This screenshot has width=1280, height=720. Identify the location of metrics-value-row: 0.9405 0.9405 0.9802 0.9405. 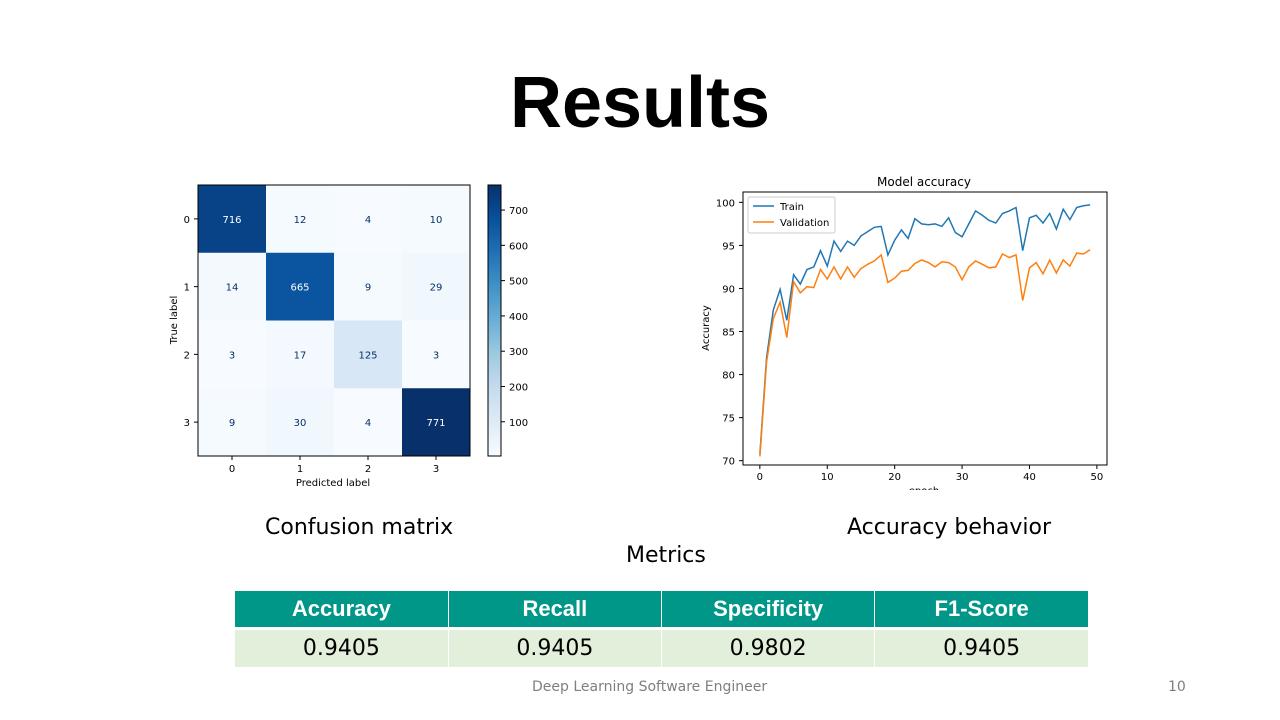
(661, 647).